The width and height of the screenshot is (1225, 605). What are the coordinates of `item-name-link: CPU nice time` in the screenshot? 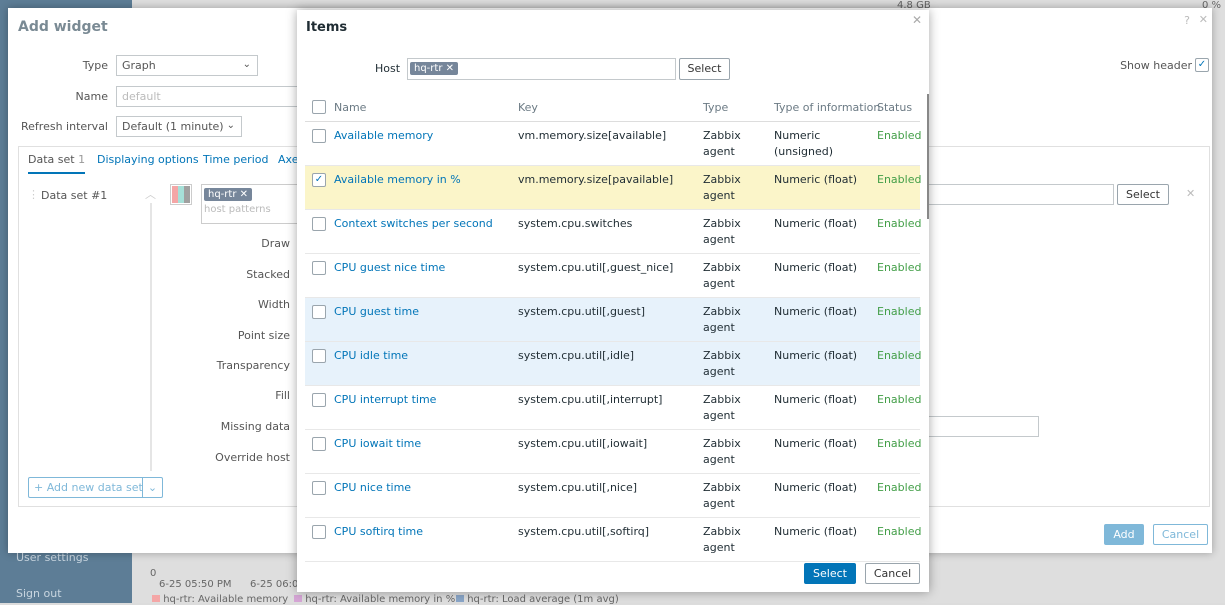 It's located at (373, 487).